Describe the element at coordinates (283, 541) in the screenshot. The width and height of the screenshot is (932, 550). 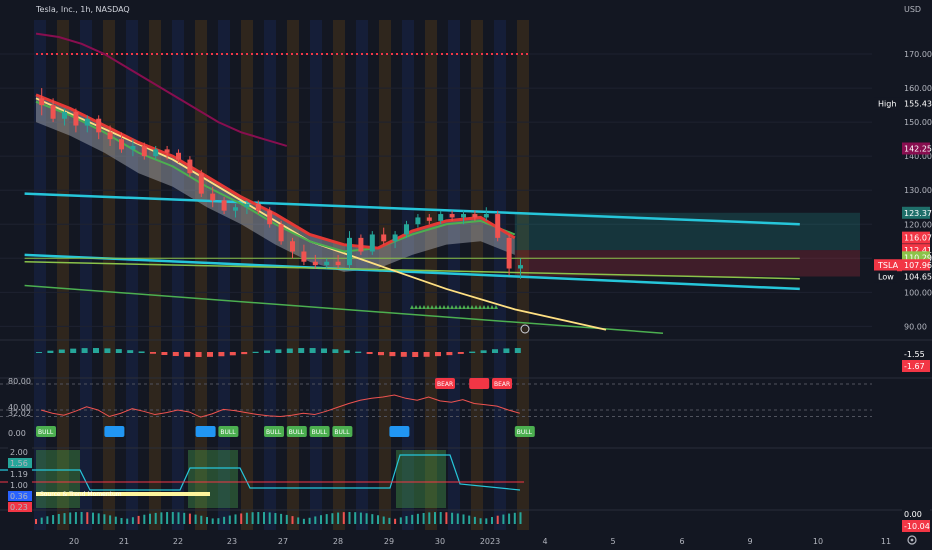
I see `x-tick-label: 27` at that location.